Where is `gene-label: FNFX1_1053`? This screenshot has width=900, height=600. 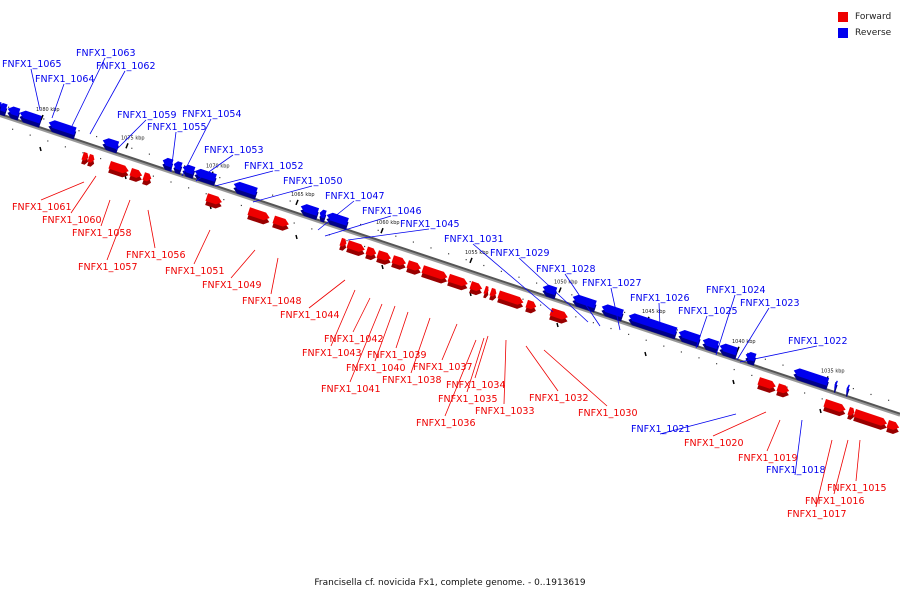
gene-label: FNFX1_1053 is located at coordinates (234, 150).